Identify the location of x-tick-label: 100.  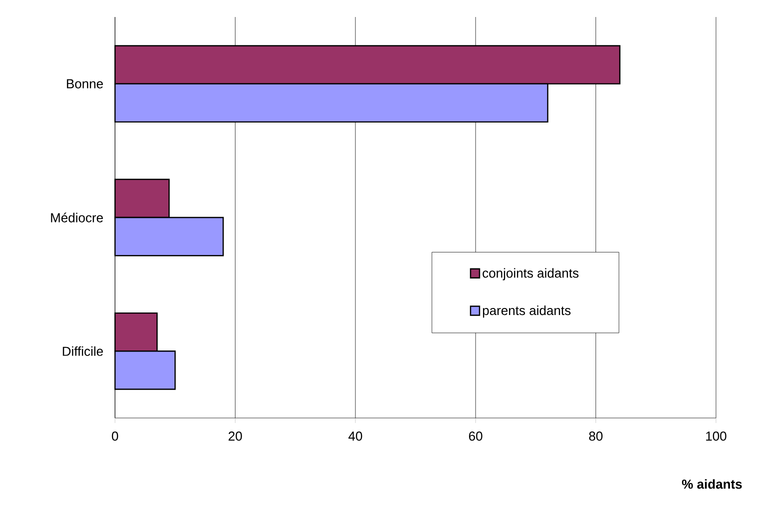
(716, 436).